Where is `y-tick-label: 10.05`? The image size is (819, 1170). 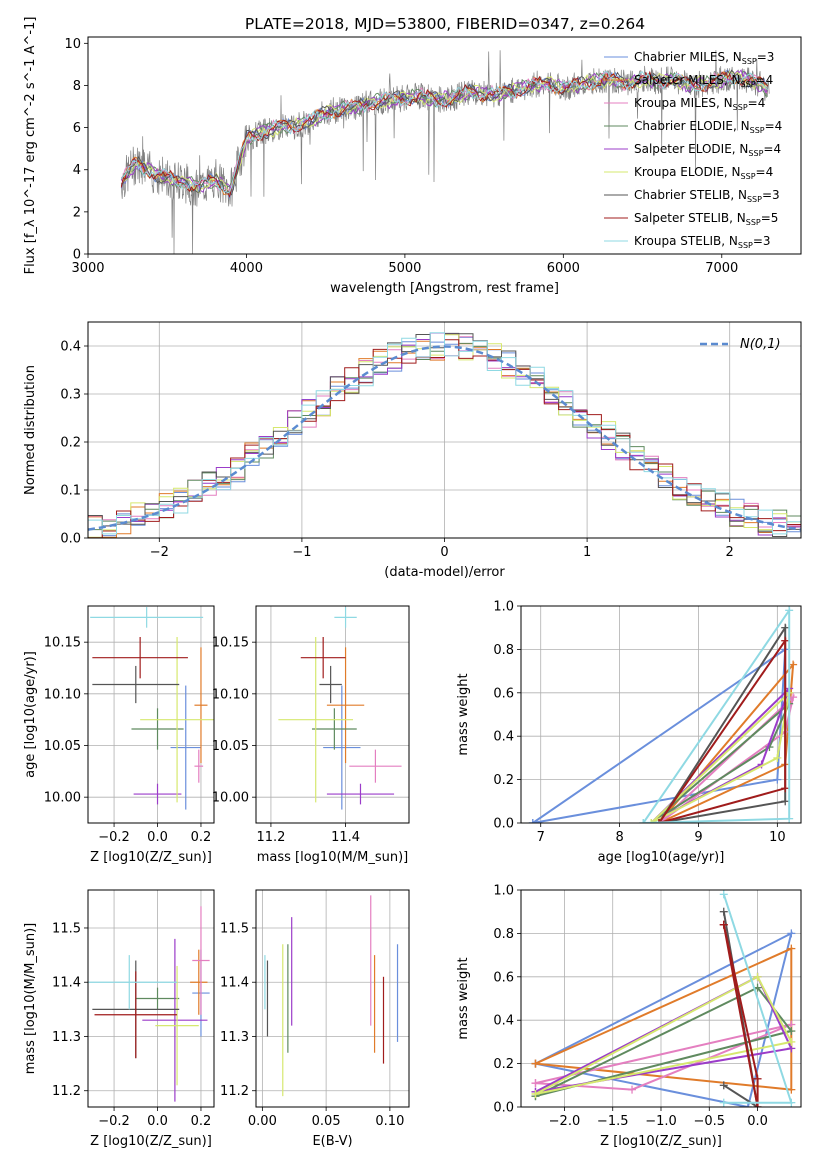 y-tick-label: 10.05 is located at coordinates (230, 746).